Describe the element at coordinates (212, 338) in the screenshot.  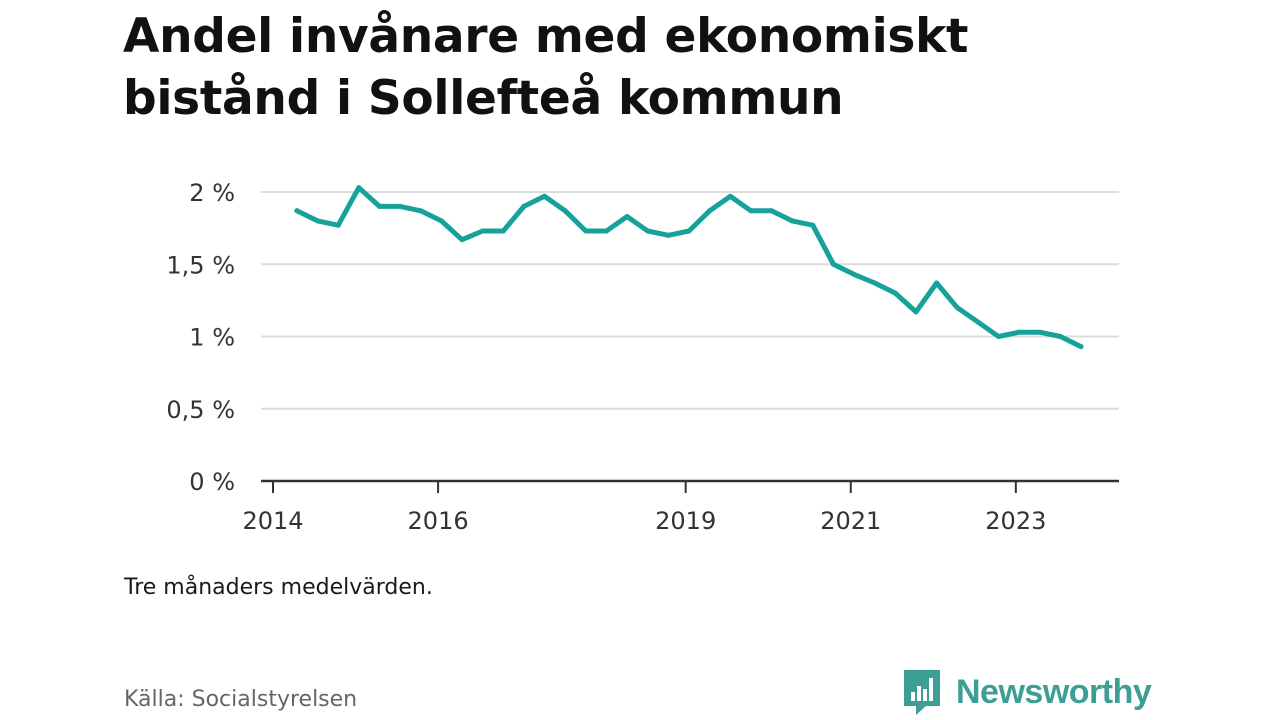
I see `y-tick-label: 1 %` at that location.